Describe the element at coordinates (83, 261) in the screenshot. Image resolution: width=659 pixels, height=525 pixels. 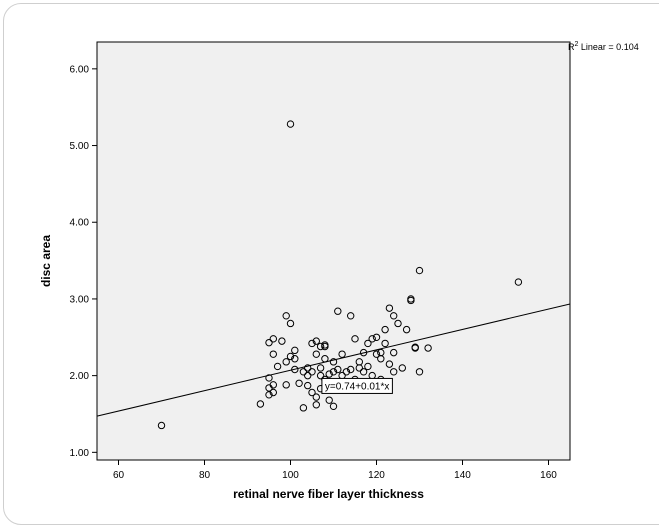
I see `y-axis: 1.00 2.00 3.00 4.00 5.00 6.00` at that location.